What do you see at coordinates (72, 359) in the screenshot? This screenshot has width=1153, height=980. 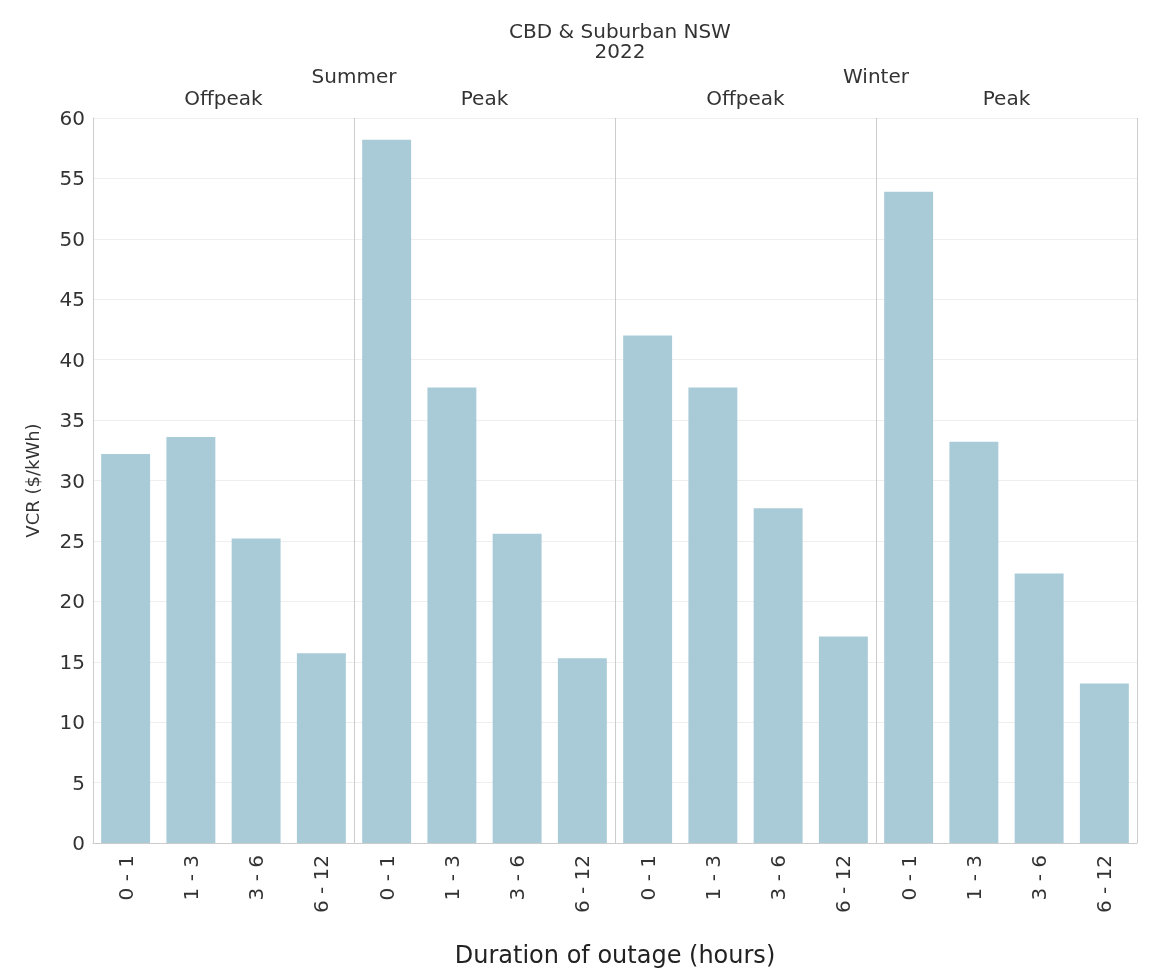 I see `y-tick-label: 40` at bounding box center [72, 359].